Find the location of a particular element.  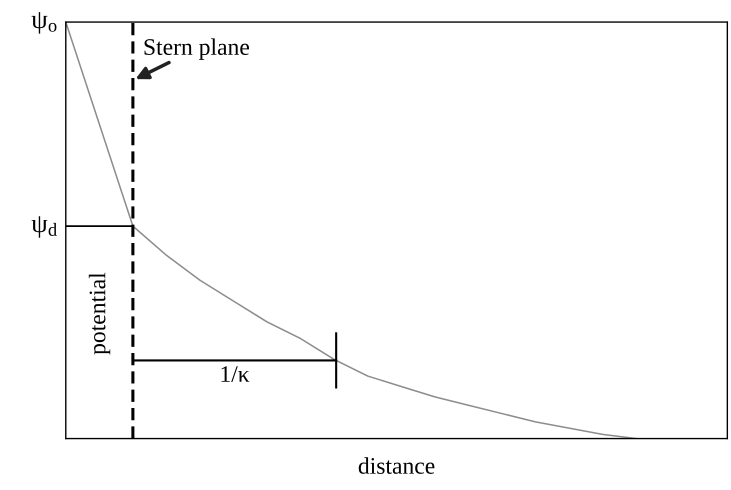

annotation: Stern plane is located at coordinates (197, 49).